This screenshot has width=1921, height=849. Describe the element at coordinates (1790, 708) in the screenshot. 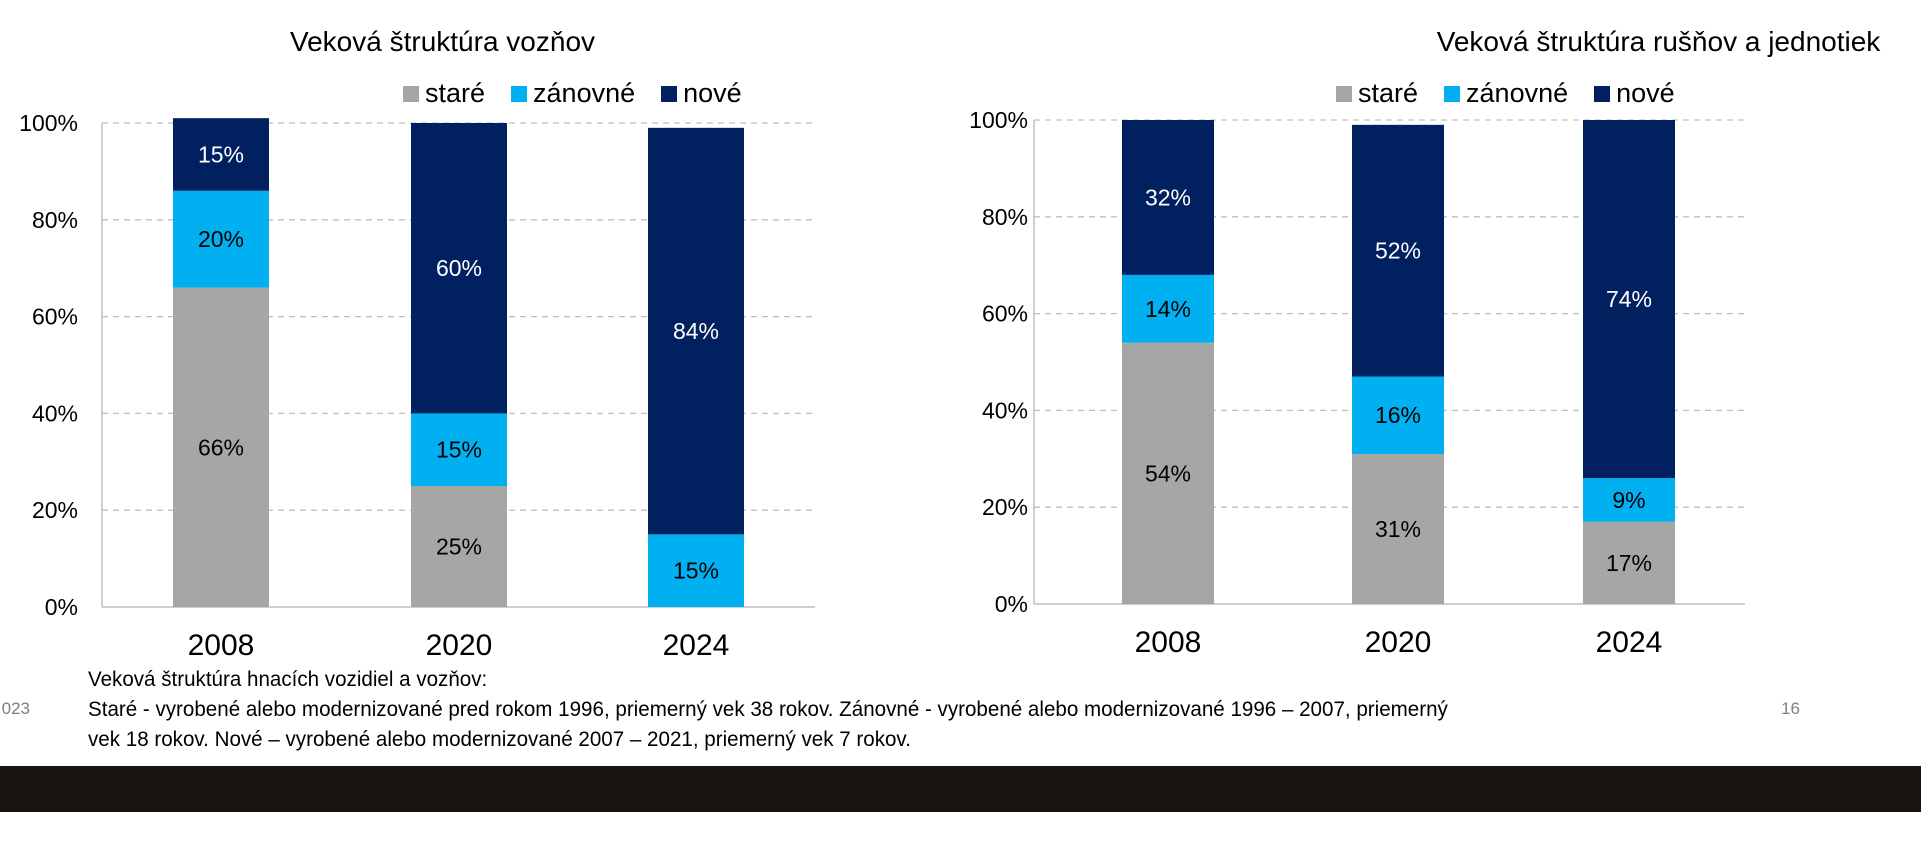

I see `page-number: 16` at that location.